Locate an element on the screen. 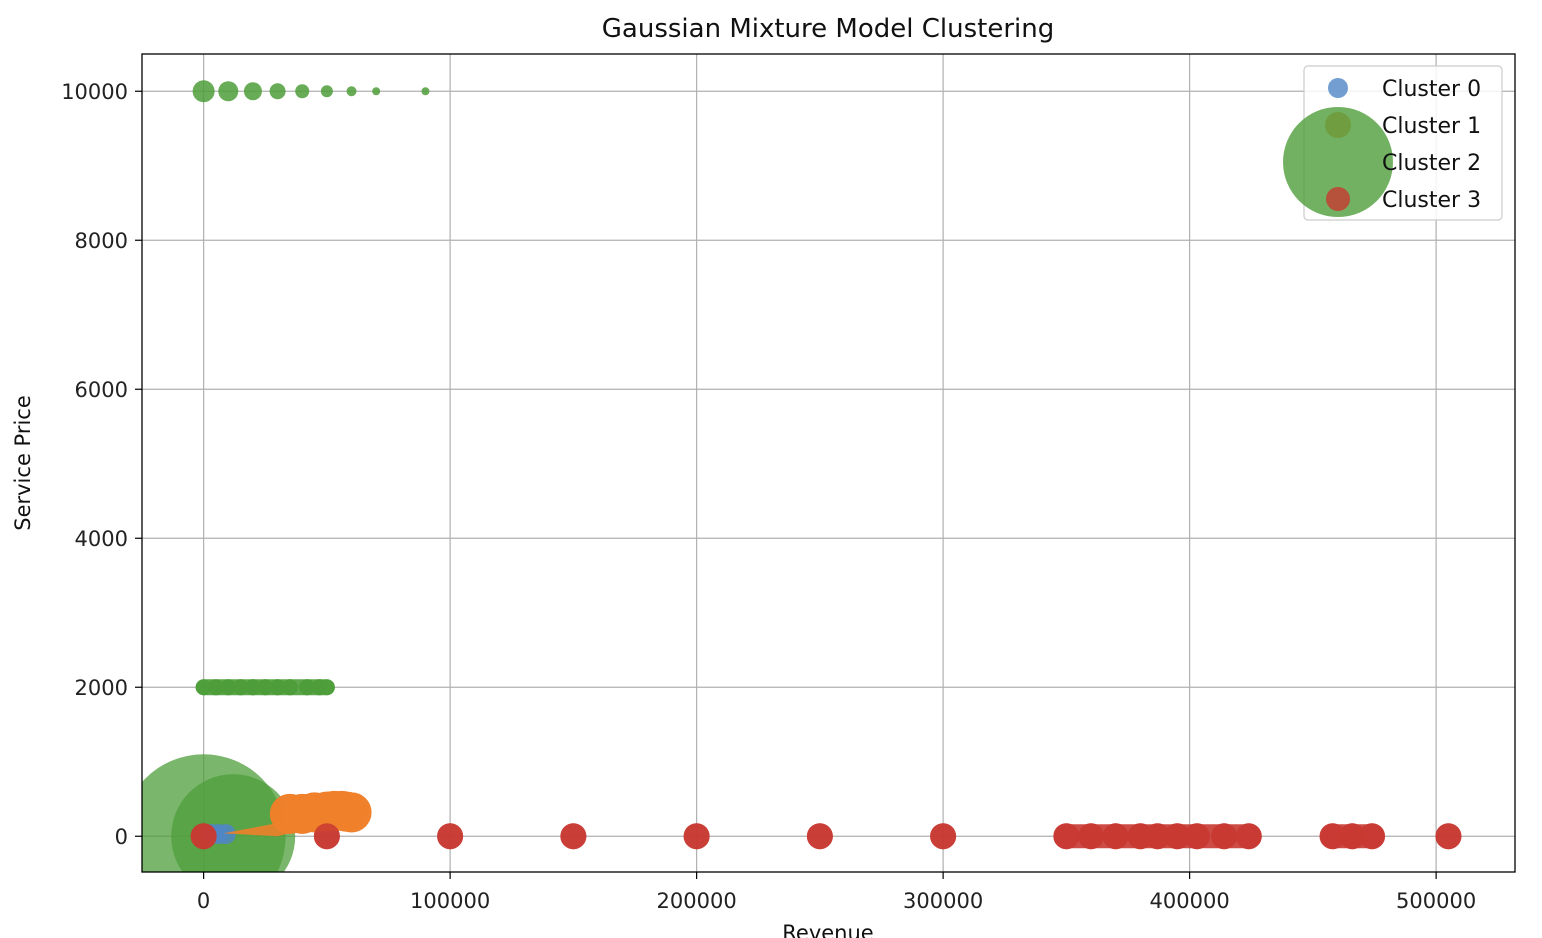 Image resolution: width=1542 pixels, height=938 pixels. x-tick-label: 500000 is located at coordinates (1436, 901).